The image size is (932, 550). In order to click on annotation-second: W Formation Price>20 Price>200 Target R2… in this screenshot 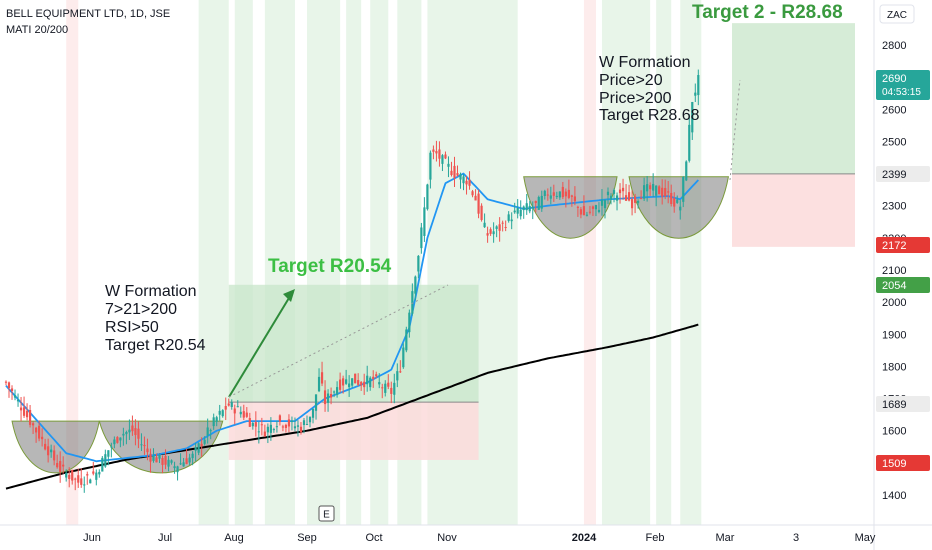, I will do `click(649, 89)`.